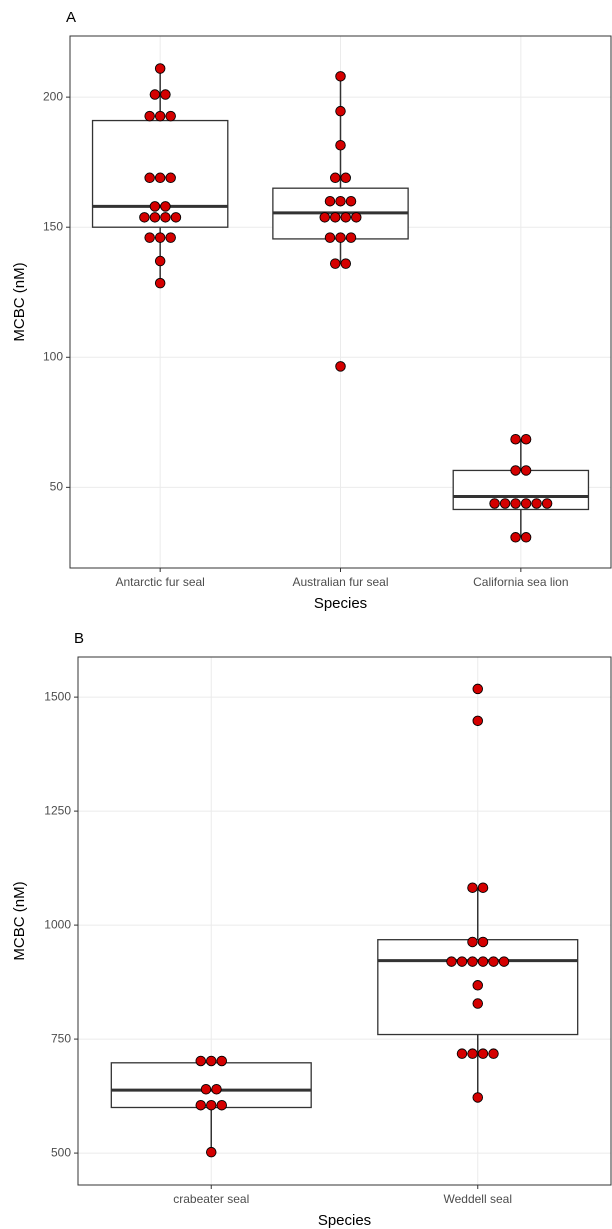 This screenshot has width=612, height=1229. What do you see at coordinates (53, 226) in the screenshot?
I see `y-tick-label: 150` at bounding box center [53, 226].